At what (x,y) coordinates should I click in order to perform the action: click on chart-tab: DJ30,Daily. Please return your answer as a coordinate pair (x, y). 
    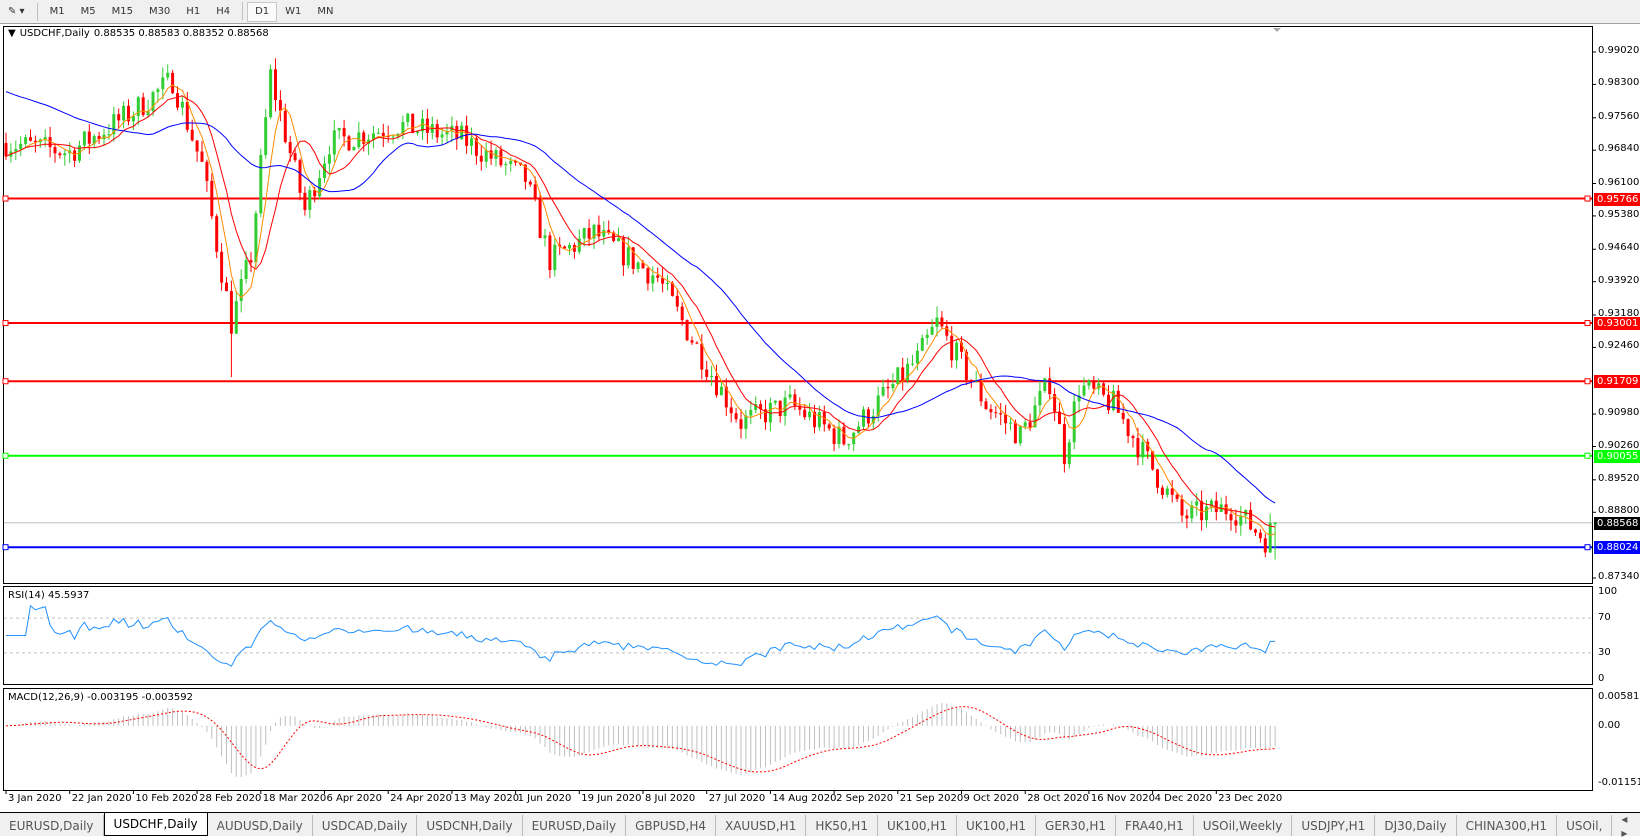
    Looking at the image, I should click on (1416, 825).